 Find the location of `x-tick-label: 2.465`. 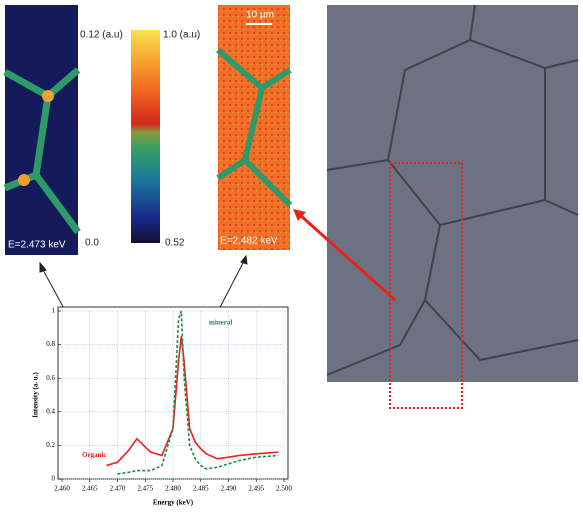

x-tick-label: 2.465 is located at coordinates (90, 489).